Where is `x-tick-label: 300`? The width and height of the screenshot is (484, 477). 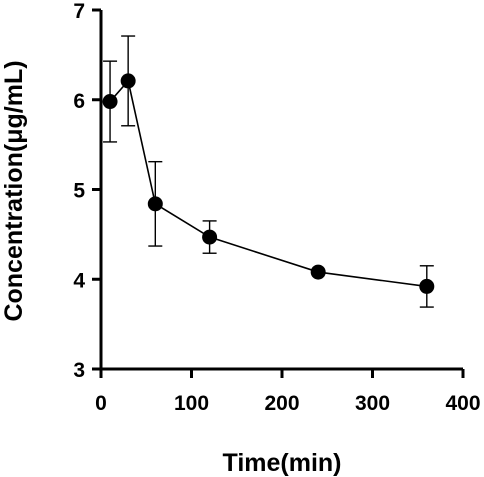
x-tick-label: 300 is located at coordinates (372, 403).